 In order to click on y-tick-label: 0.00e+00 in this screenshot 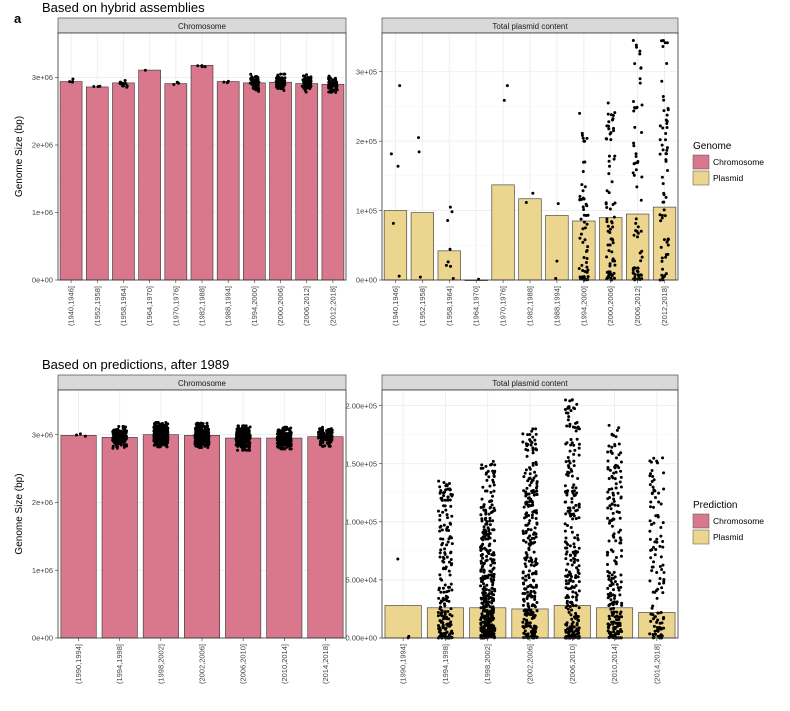, I will do `click(362, 638)`.